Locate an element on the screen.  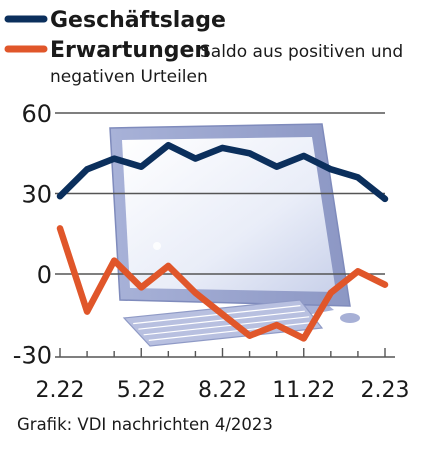
x-tick-label: 11.22 is located at coordinates (303, 390).